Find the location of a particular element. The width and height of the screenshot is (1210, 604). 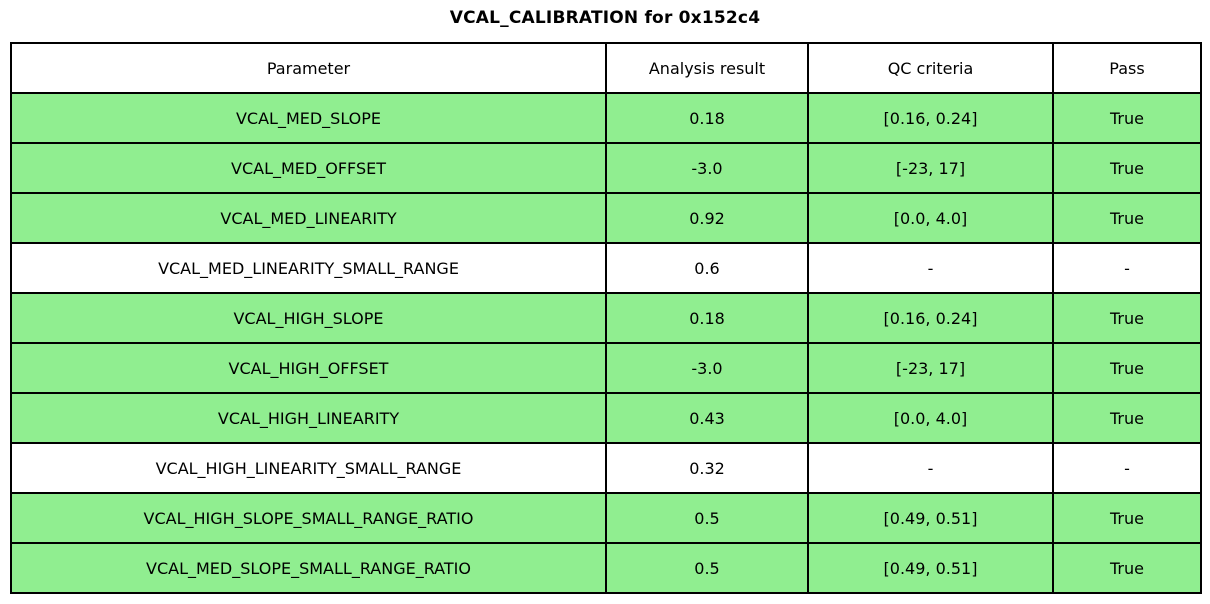

table-row: VCAL_HIGH_LINEARITY 0.43 [0.0, 4.0] True is located at coordinates (606, 418).